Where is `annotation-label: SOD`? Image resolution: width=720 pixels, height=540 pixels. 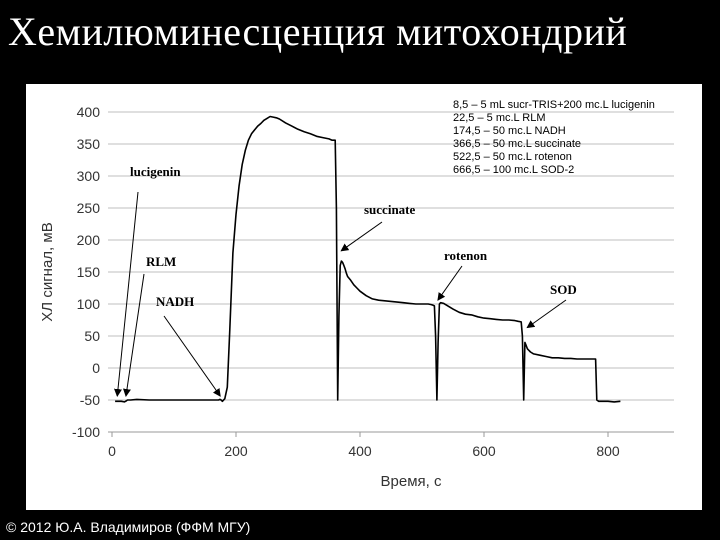 annotation-label: SOD is located at coordinates (563, 289).